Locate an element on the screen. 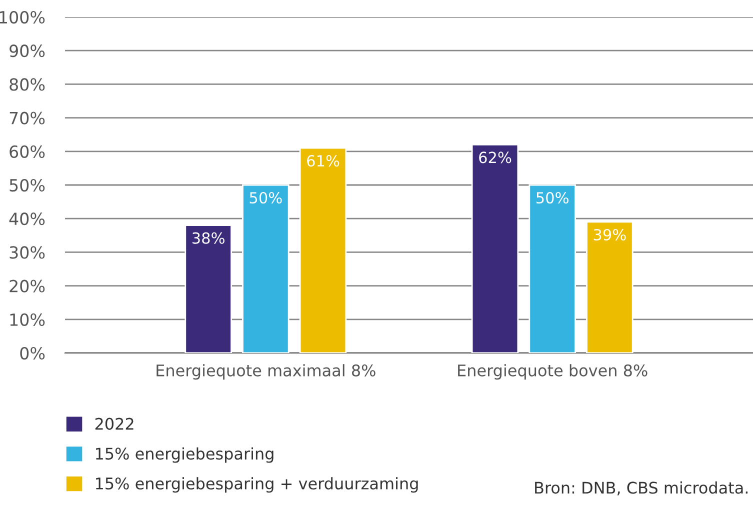 This screenshot has width=753, height=507. y-tick-label: 100% is located at coordinates (22, 17).